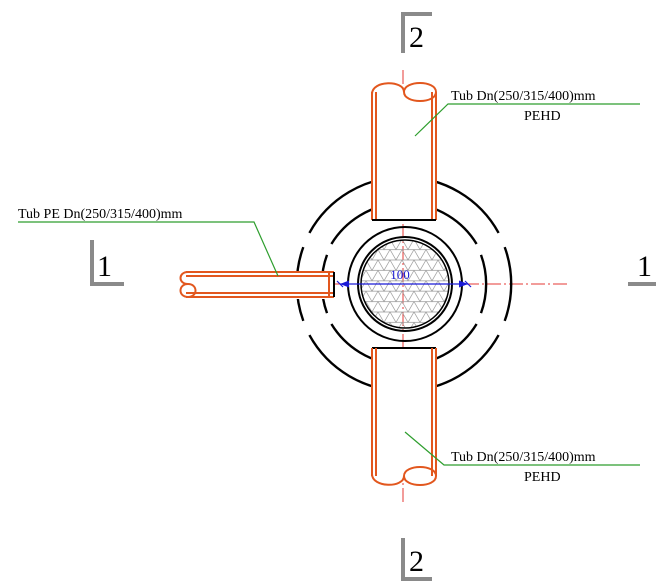  I want to click on label-pipe-bottom-line1: Tub Dn(250/315/400)mm, so click(523, 457).